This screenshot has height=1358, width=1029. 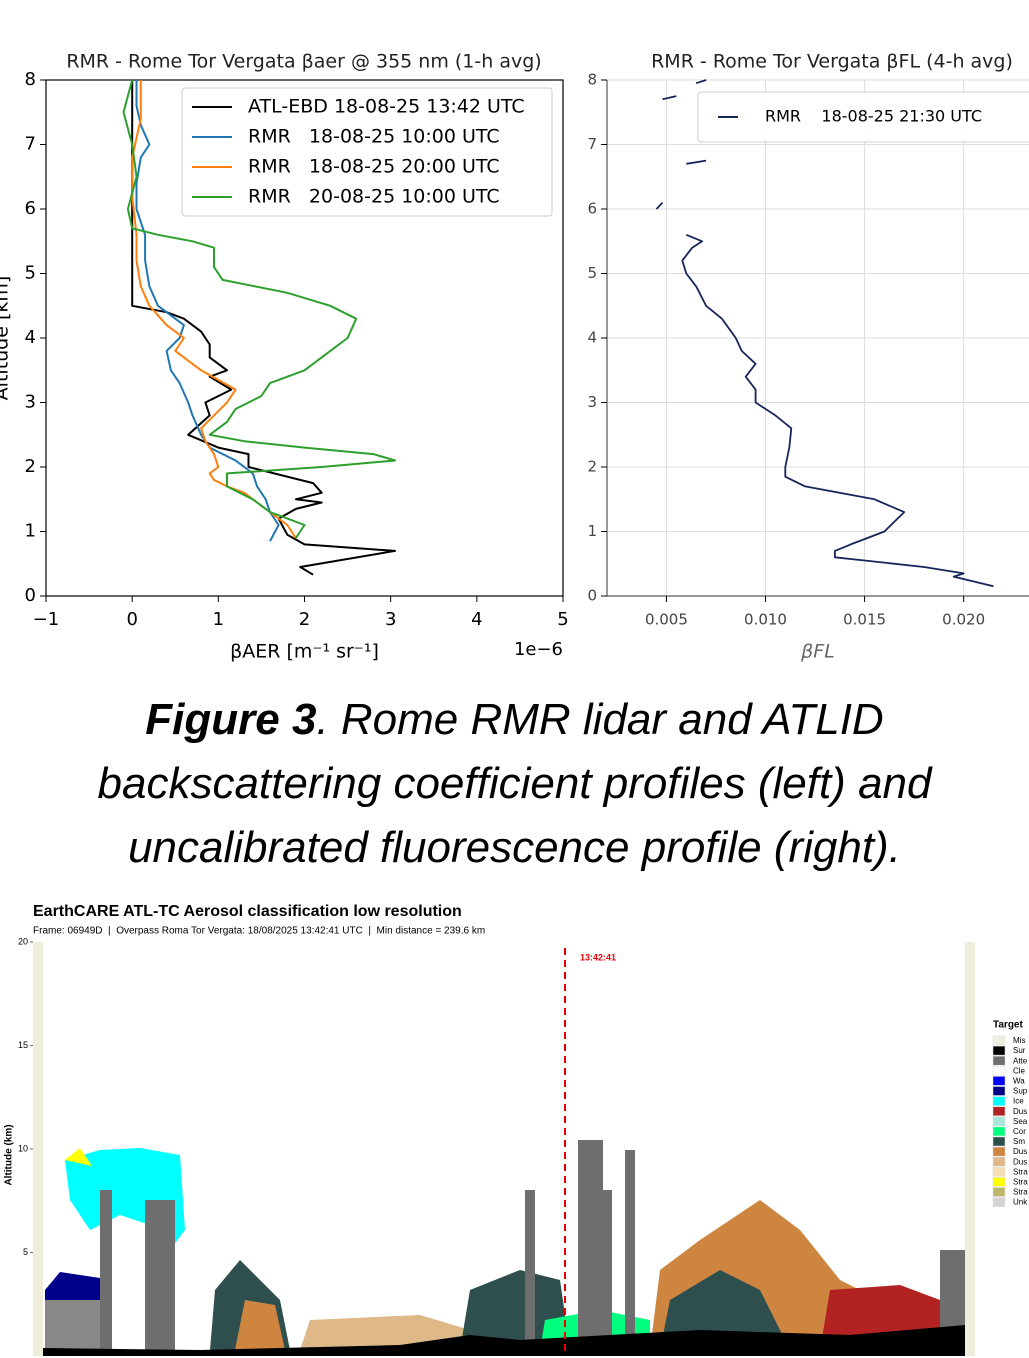 I want to click on legend-label: Cle, so click(x=1019, y=1070).